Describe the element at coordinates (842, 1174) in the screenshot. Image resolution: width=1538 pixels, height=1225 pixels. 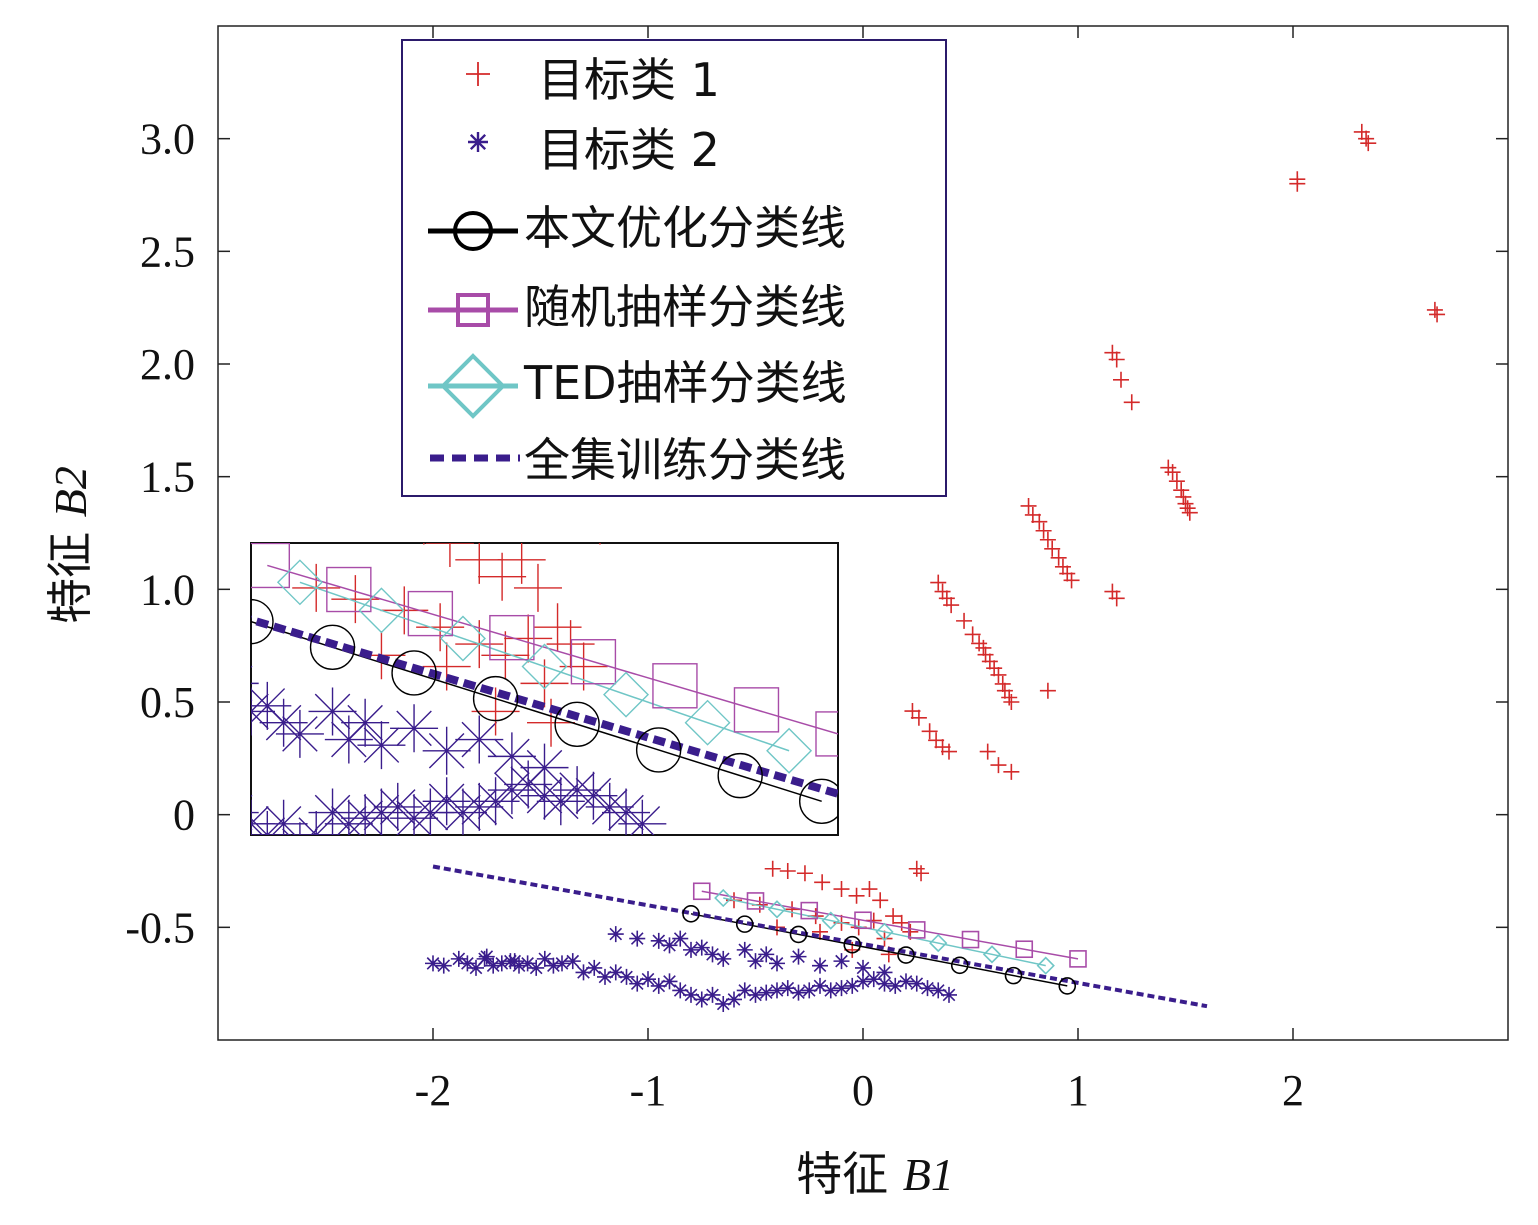
I see `x-axis-label-prefix: 特征` at that location.